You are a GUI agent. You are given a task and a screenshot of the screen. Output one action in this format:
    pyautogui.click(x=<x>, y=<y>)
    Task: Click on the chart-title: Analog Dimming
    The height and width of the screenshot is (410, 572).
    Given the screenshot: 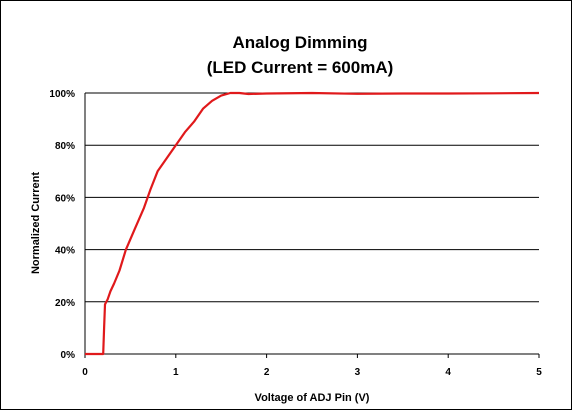 What is the action you would take?
    pyautogui.click(x=299, y=42)
    